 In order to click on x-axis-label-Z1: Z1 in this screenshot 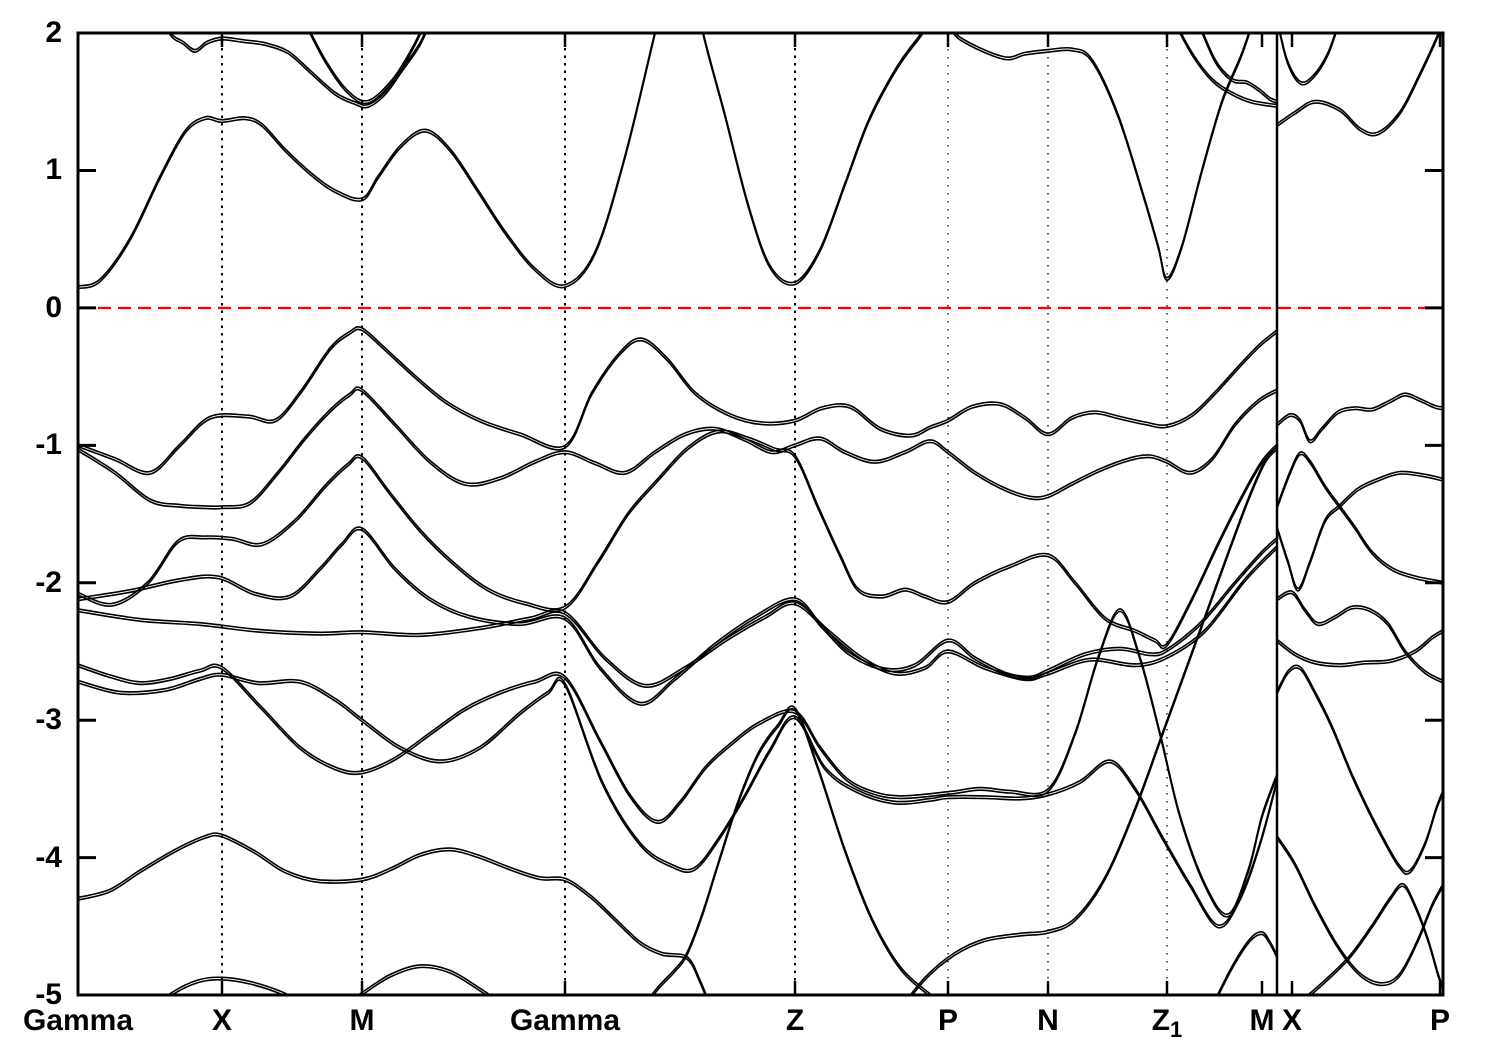, I will do `click(1167, 1023)`.